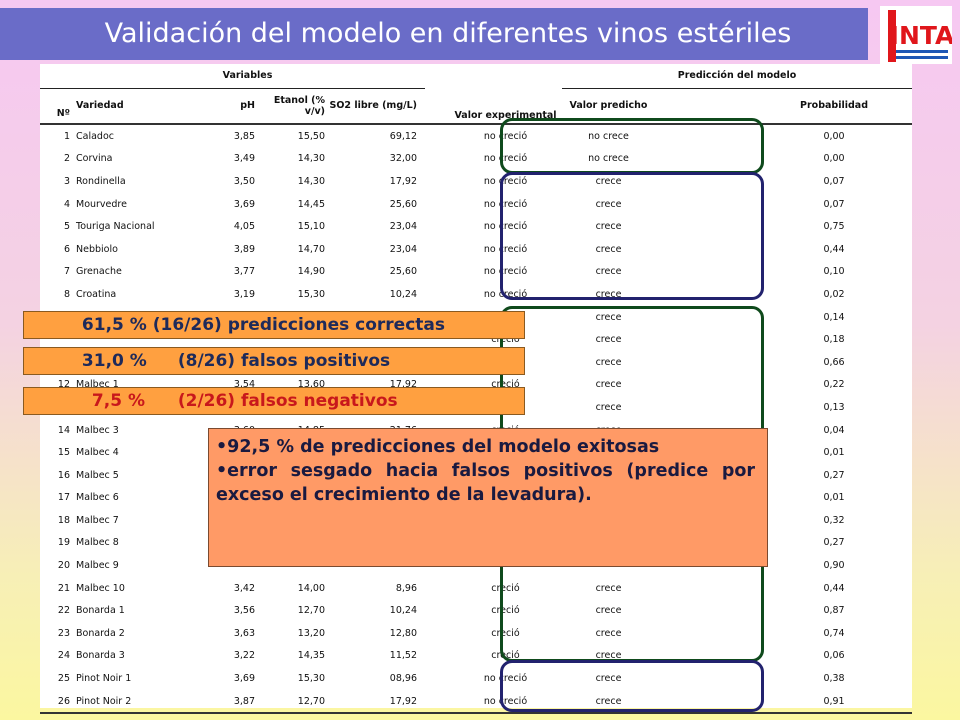 The width and height of the screenshot is (960, 720). What do you see at coordinates (834, 430) in the screenshot?
I see `row-probability: 0,04` at bounding box center [834, 430].